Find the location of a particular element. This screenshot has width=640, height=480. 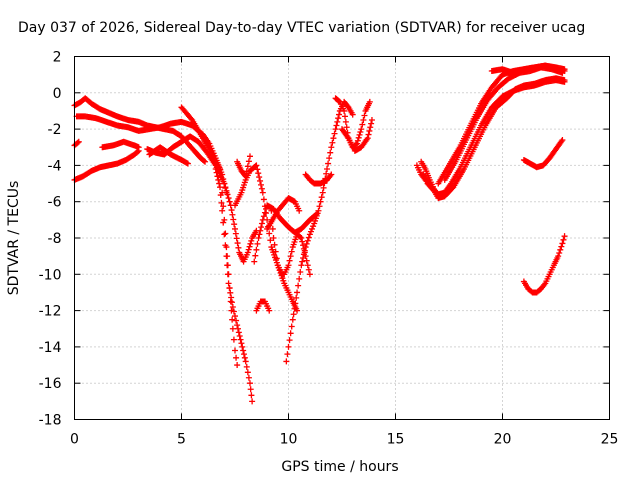

y-tick-label: -18 is located at coordinates (50, 421).